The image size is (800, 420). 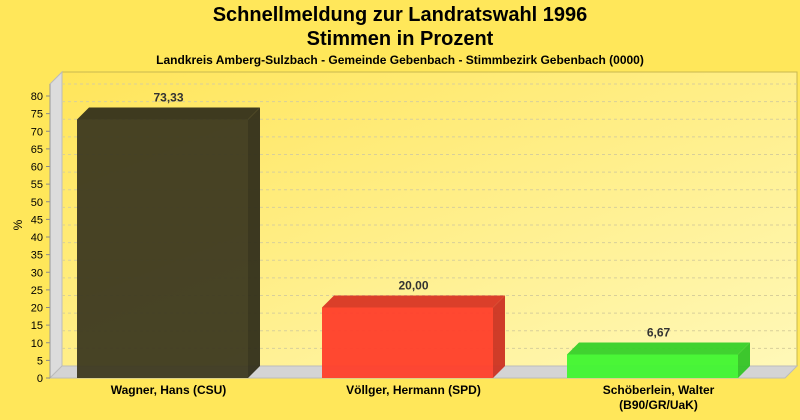 What do you see at coordinates (37, 132) in the screenshot?
I see `y-tick-label: 70` at bounding box center [37, 132].